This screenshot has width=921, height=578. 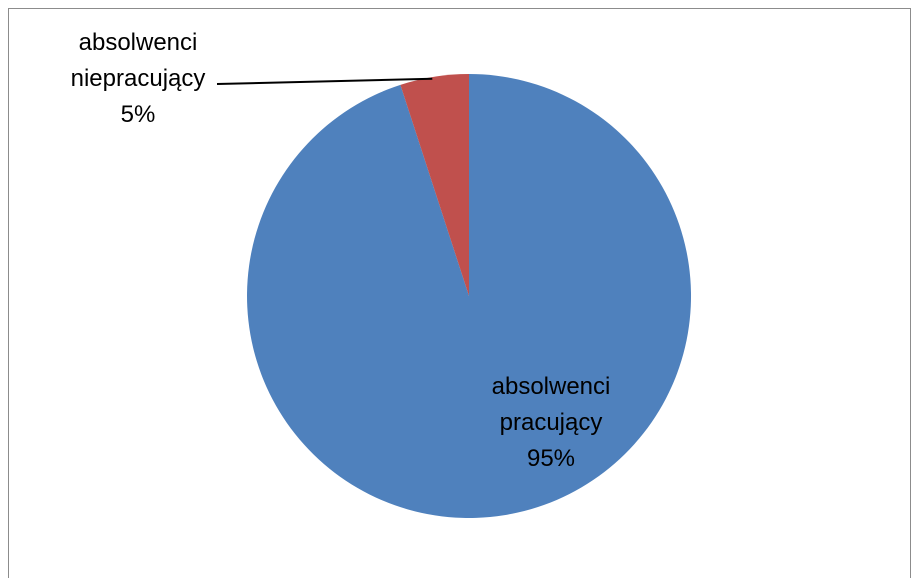 I want to click on leader-line-niepracujacy, so click(x=324, y=81).